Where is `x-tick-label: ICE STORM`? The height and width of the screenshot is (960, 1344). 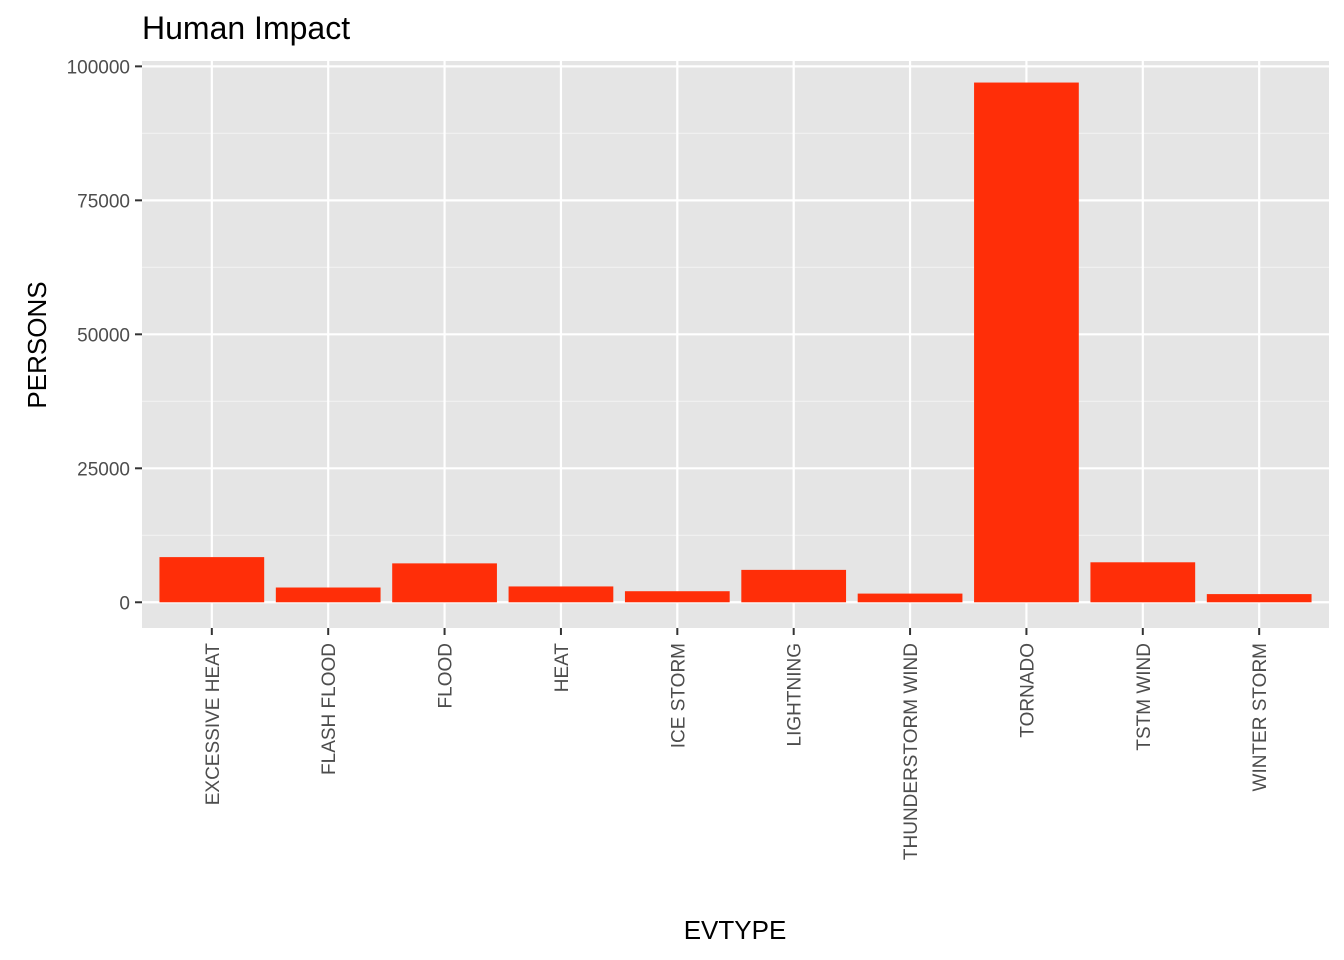
x-tick-label: ICE STORM is located at coordinates (678, 695).